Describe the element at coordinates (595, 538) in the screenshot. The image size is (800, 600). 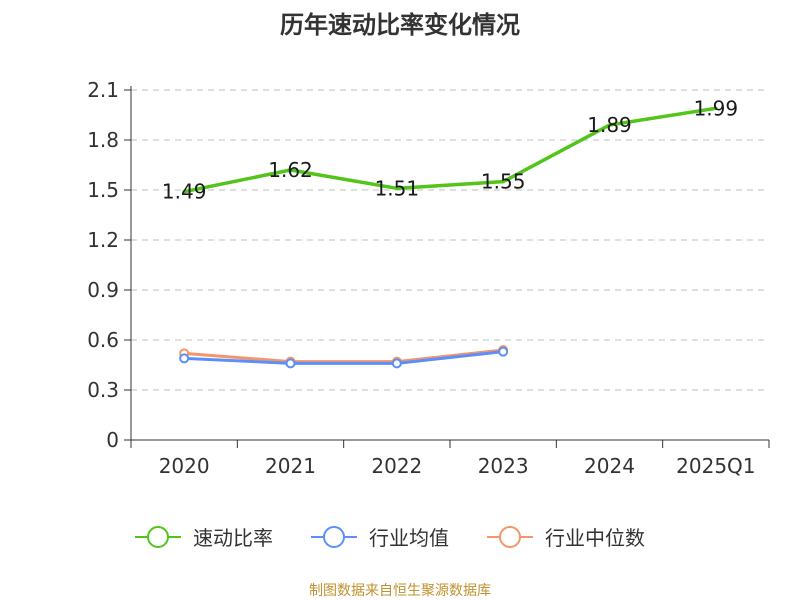
I see `legend-label: 行业中位数` at that location.